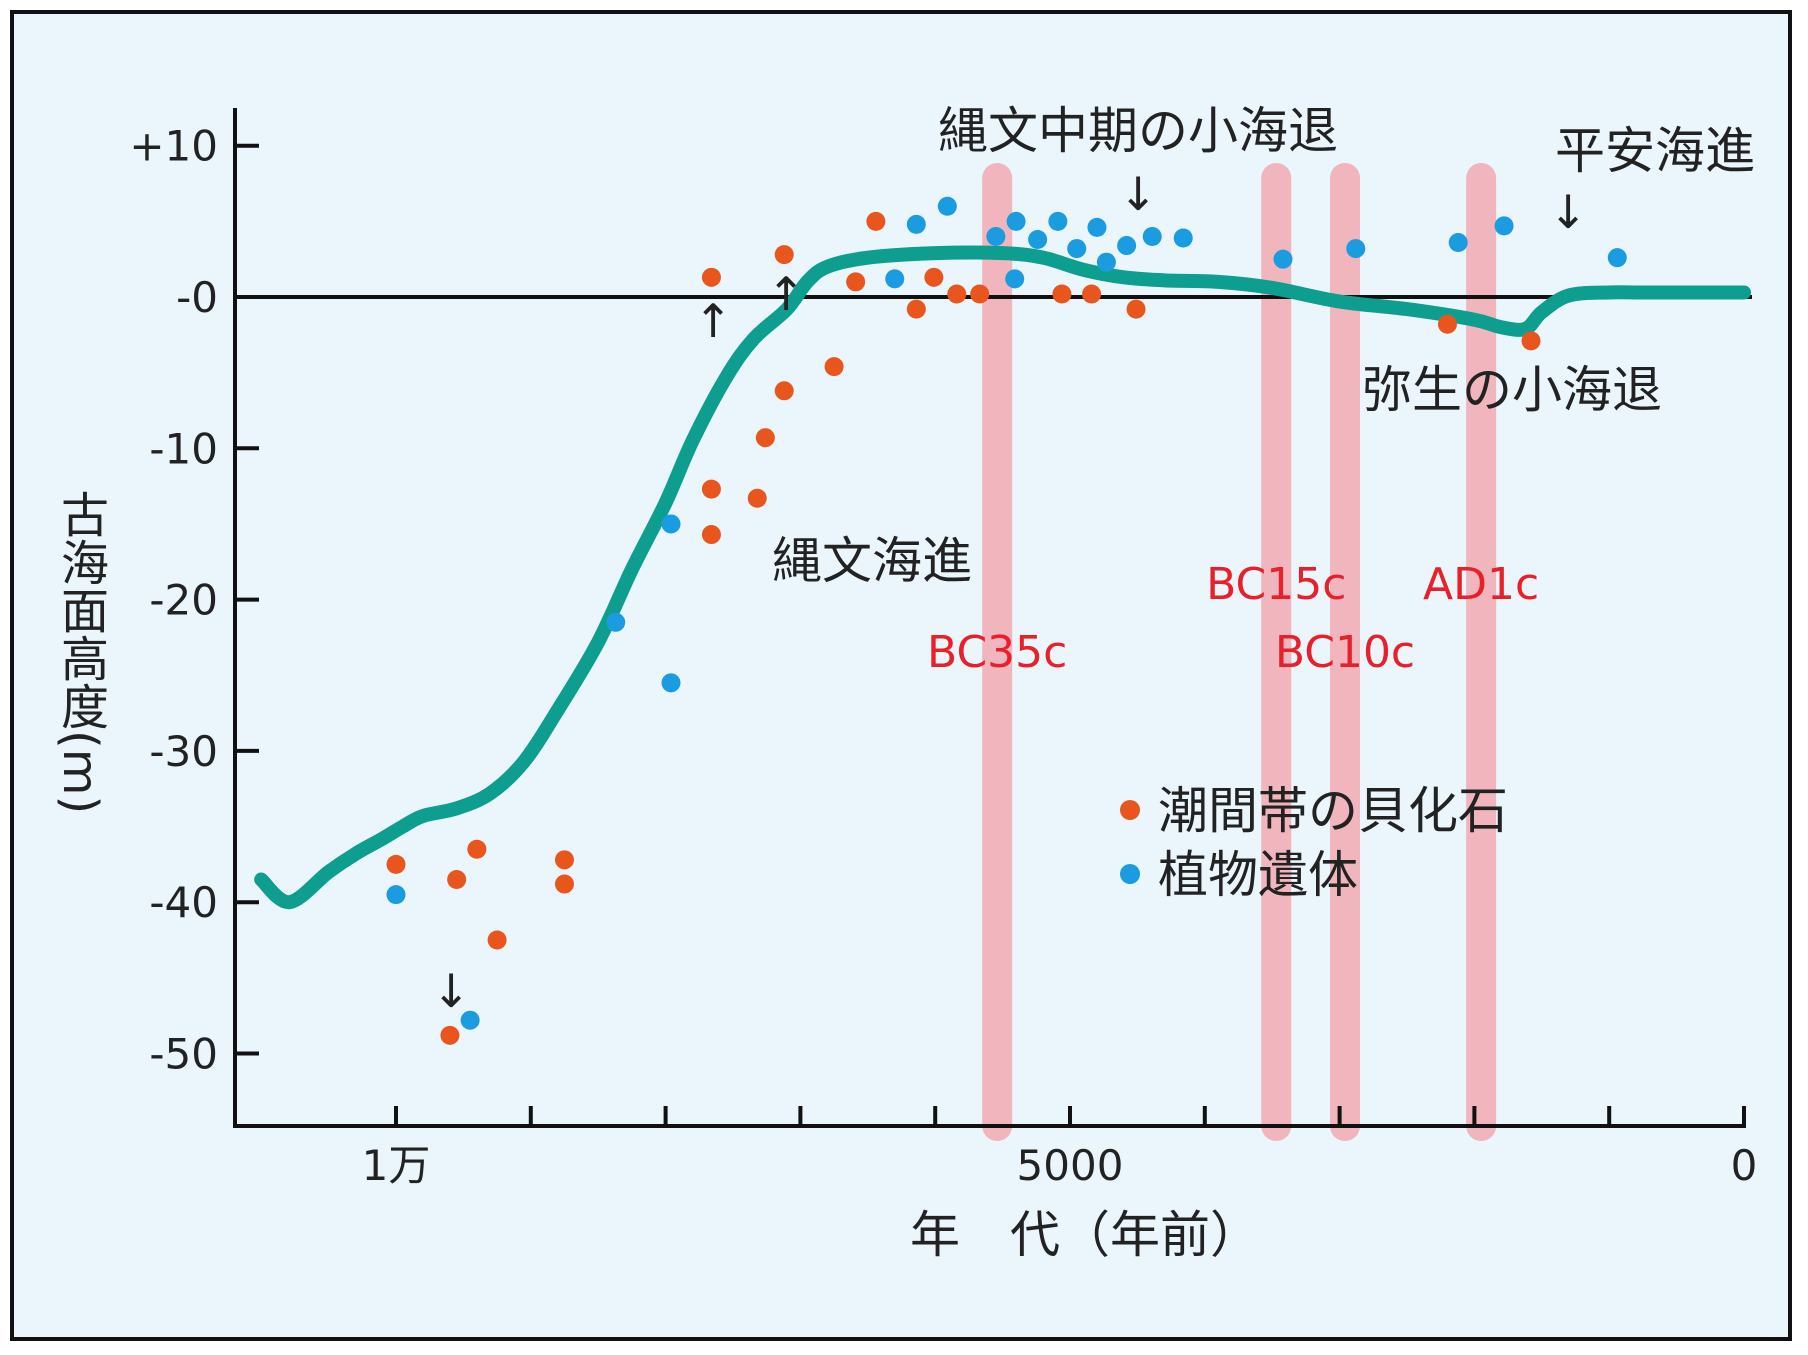 This screenshot has width=1808, height=1355. What do you see at coordinates (183, 902) in the screenshot?
I see `y-tick-label: -40` at bounding box center [183, 902].